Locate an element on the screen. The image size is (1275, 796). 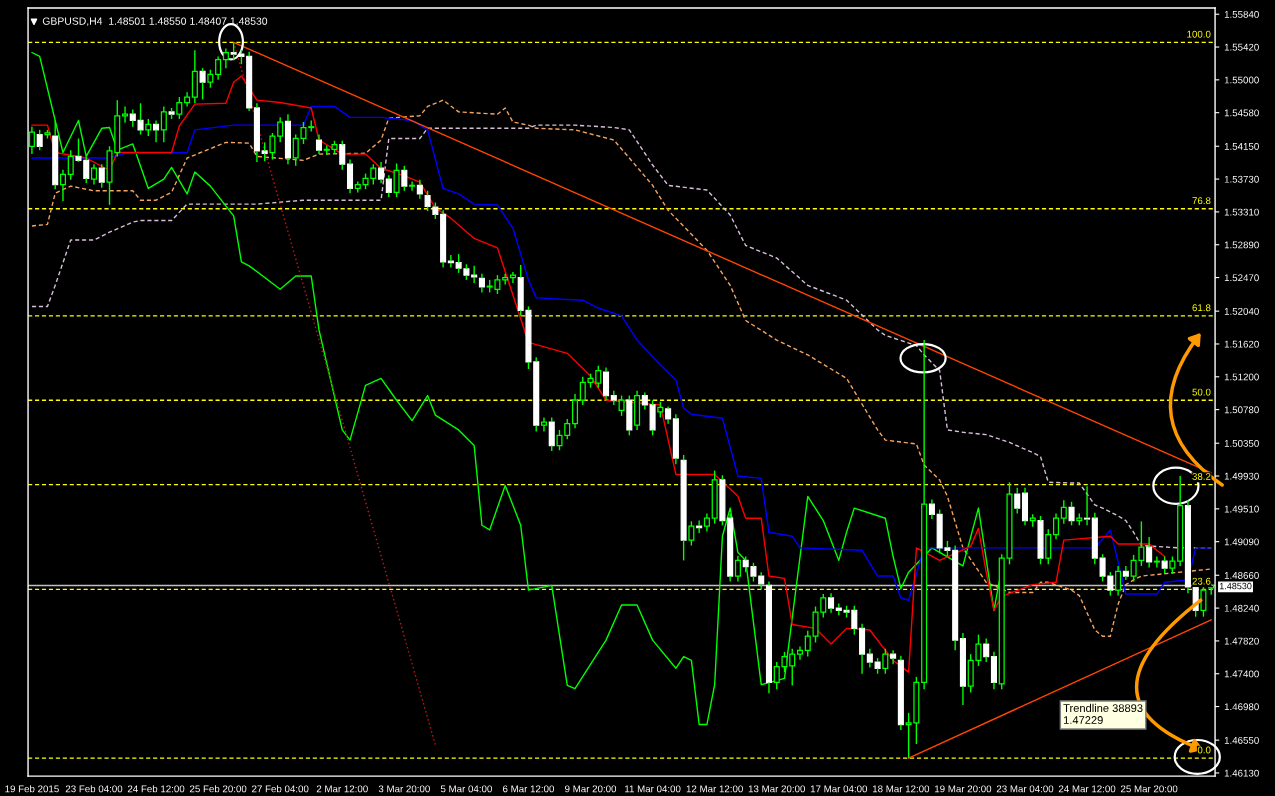
x-tick-label: 6 Mar 12:00 is located at coordinates (529, 789).